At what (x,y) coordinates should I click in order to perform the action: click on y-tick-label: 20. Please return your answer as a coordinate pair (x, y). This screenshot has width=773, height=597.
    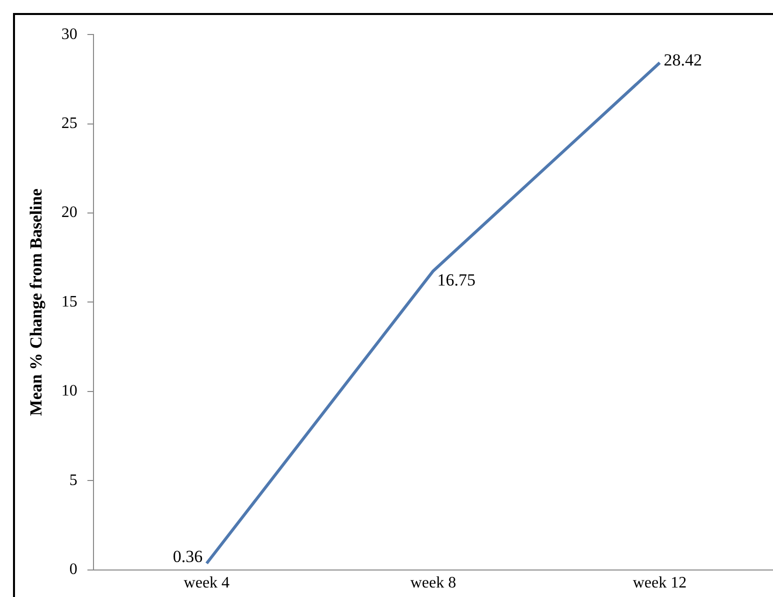
    Looking at the image, I should click on (69, 213).